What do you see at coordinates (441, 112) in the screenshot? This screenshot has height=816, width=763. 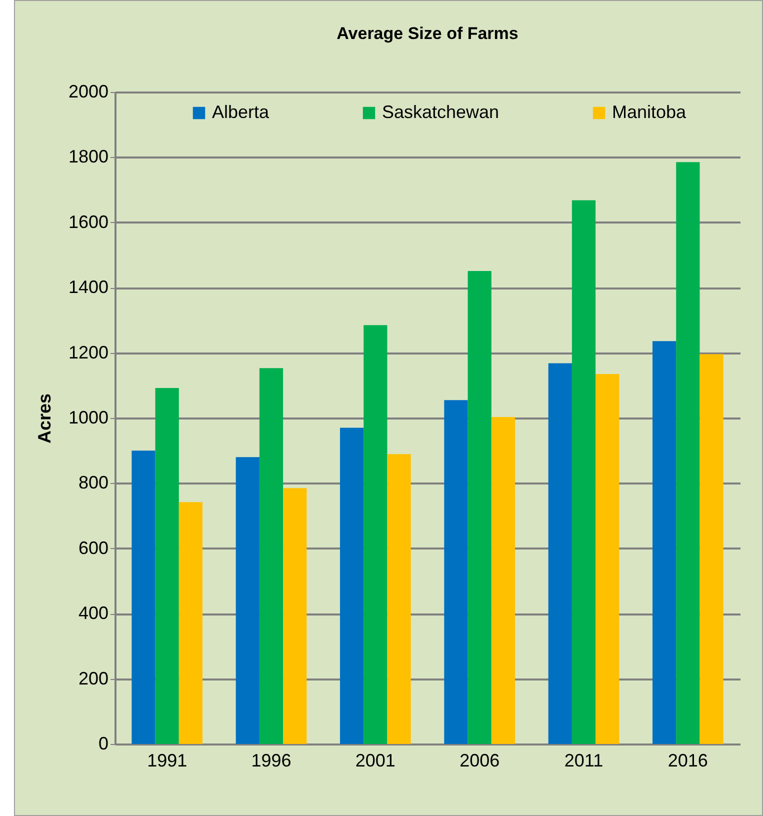 I see `legend-label: Saskatchewan` at bounding box center [441, 112].